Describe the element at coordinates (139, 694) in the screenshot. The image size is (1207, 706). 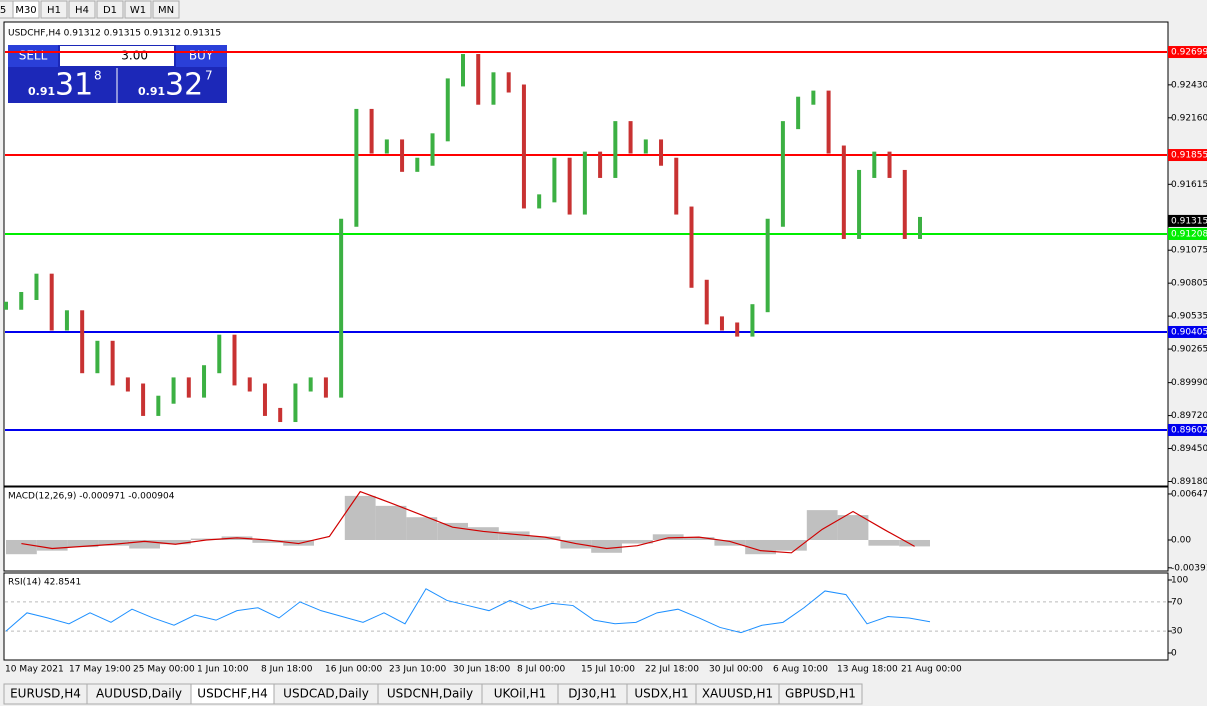
I see `tab-label: AUDUSD,Daily` at that location.